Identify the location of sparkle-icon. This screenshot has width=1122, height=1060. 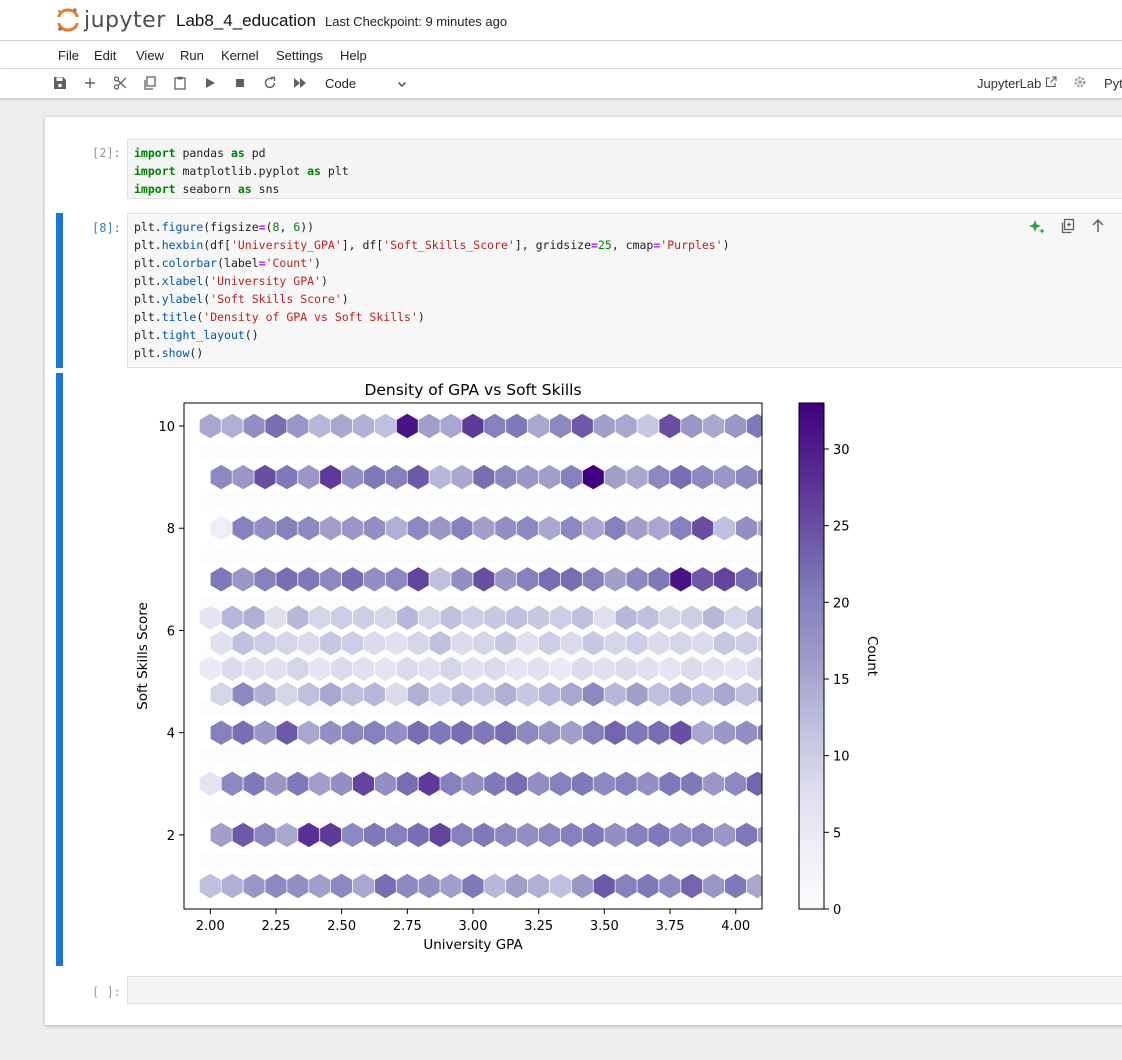
(1037, 229).